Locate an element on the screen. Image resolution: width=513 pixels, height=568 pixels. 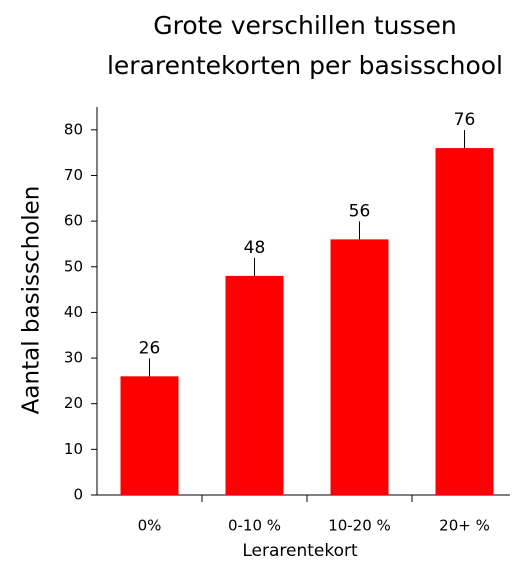
x-tick-label: 0% is located at coordinates (150, 526).